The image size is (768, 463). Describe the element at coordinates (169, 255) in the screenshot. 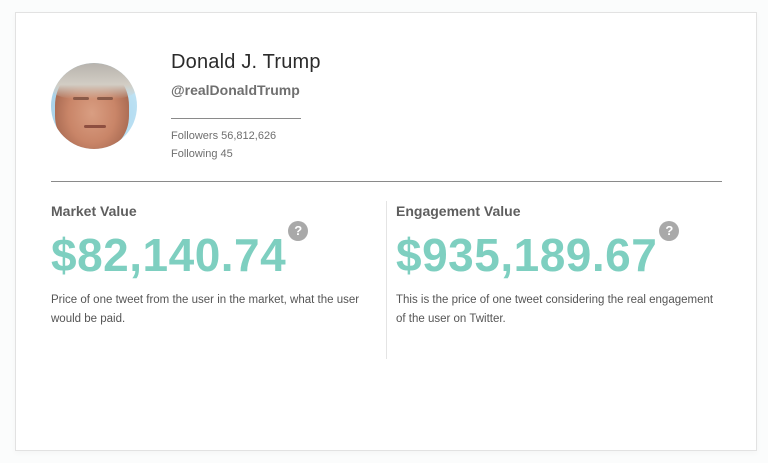

I see `market-value-amount: $82,140.74` at that location.